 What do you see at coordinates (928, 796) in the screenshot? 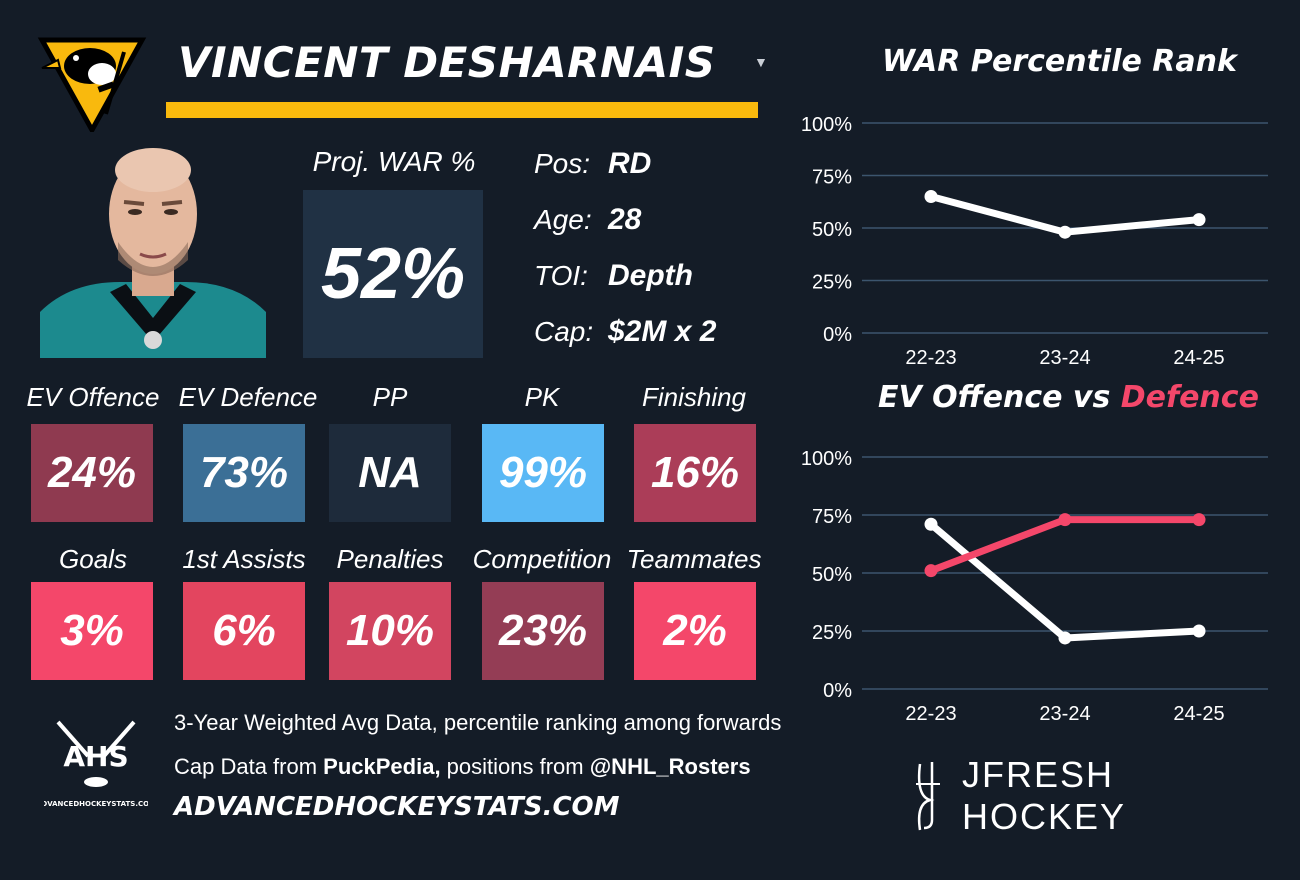
I see `jfresh-logo-icon` at bounding box center [928, 796].